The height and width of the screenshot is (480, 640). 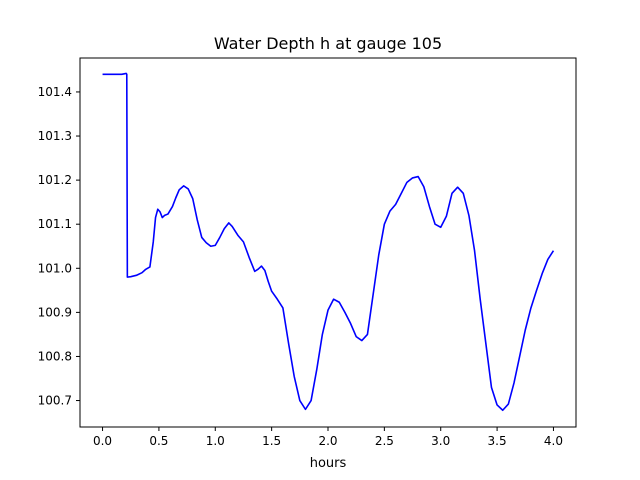 I want to click on x-tick-label: 0.0, so click(x=102, y=441).